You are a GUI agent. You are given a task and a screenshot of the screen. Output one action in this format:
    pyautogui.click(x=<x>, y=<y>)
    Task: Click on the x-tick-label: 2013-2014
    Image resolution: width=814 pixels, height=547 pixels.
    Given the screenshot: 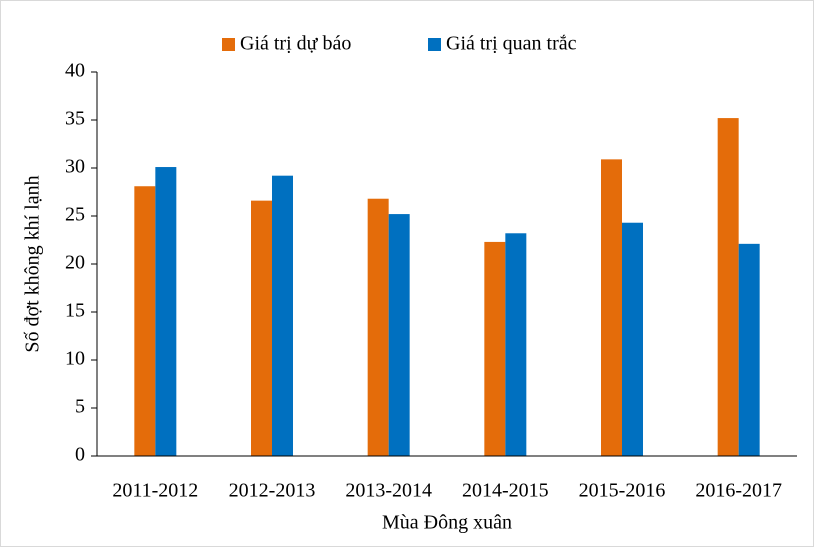 What is the action you would take?
    pyautogui.click(x=388, y=491)
    